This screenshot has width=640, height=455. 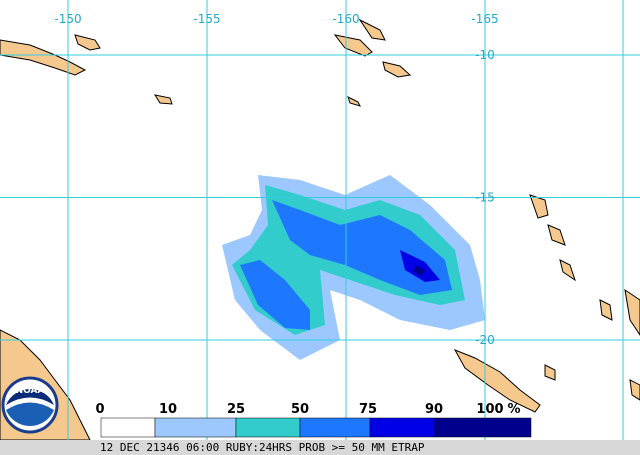 What do you see at coordinates (489, 409) in the screenshot?
I see `legend-tick: 100` at bounding box center [489, 409].